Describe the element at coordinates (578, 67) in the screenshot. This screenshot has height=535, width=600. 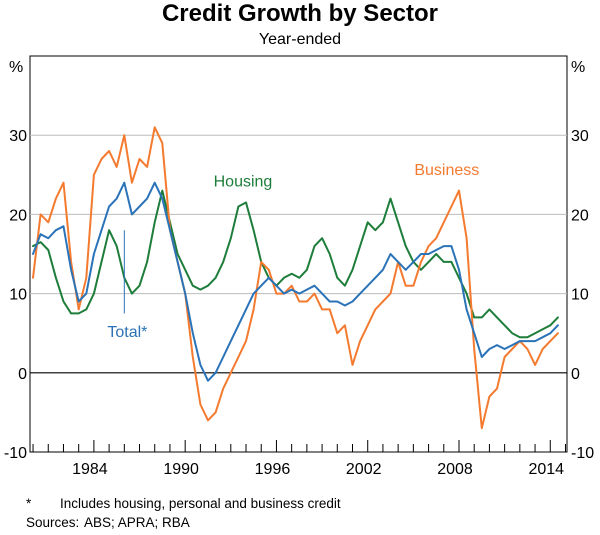
I see `y-unit-right: %` at that location.